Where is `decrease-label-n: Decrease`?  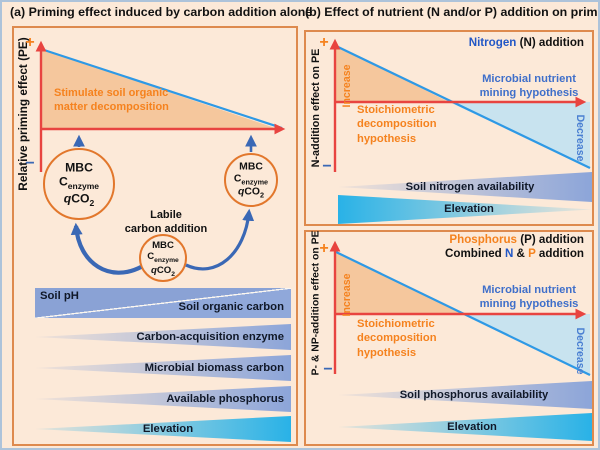 decrease-label-n: Decrease is located at coordinates (580, 138).